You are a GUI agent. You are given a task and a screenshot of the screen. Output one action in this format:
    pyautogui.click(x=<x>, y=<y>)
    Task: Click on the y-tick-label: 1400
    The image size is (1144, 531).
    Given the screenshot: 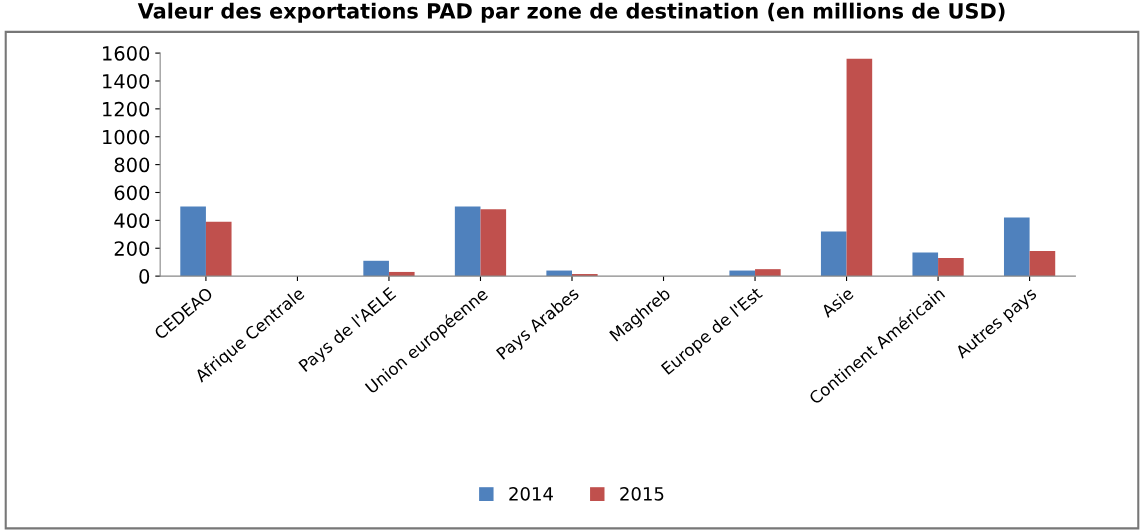 What is the action you would take?
    pyautogui.click(x=126, y=81)
    